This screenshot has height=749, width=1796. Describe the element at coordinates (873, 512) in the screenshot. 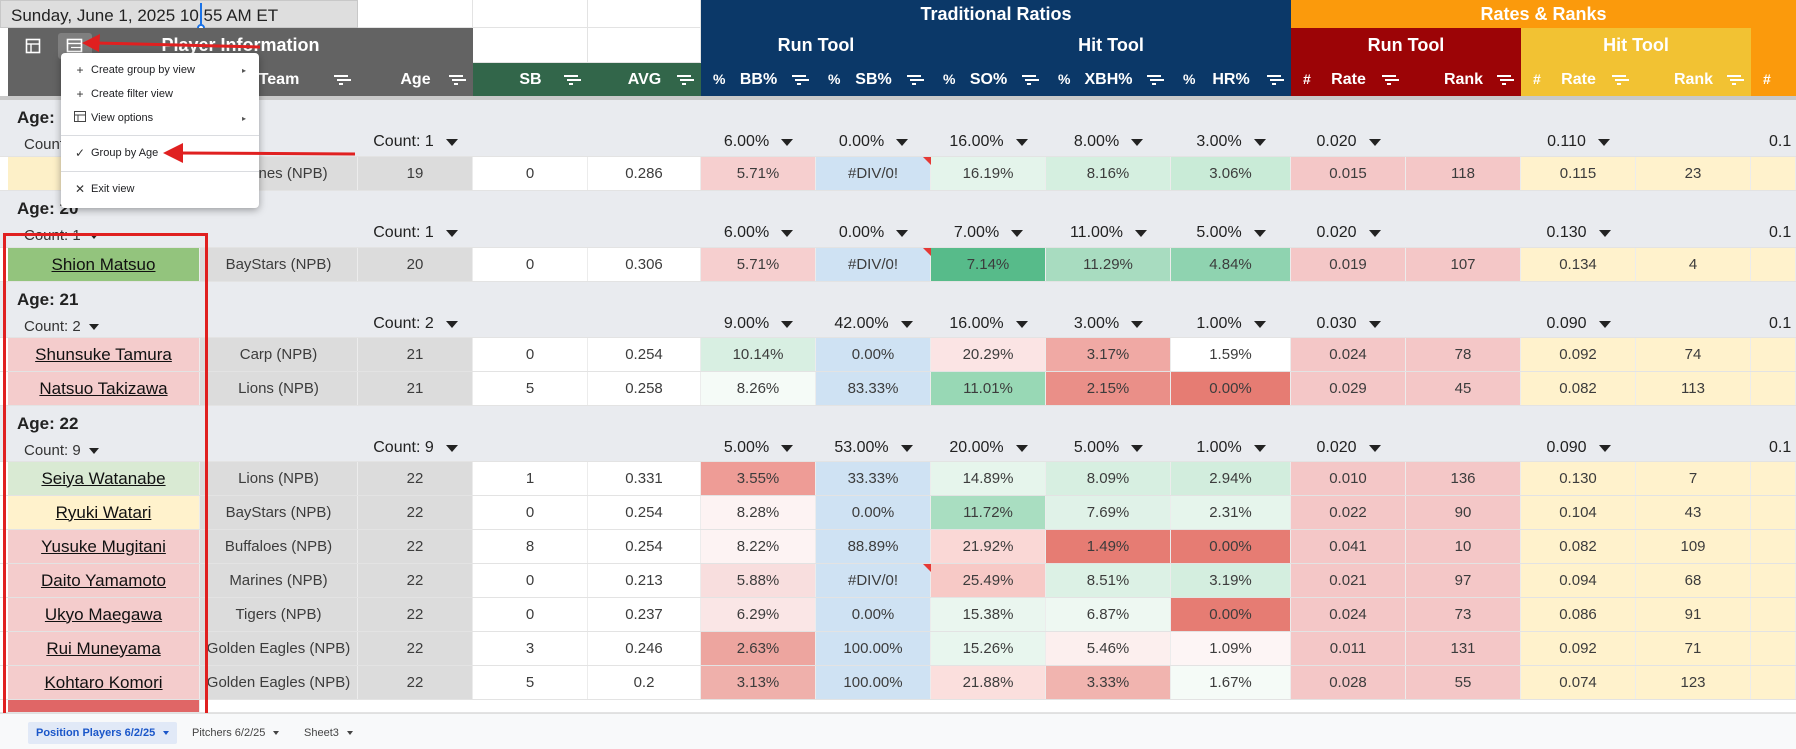

I see `cell-sbp: 0.00%` at that location.